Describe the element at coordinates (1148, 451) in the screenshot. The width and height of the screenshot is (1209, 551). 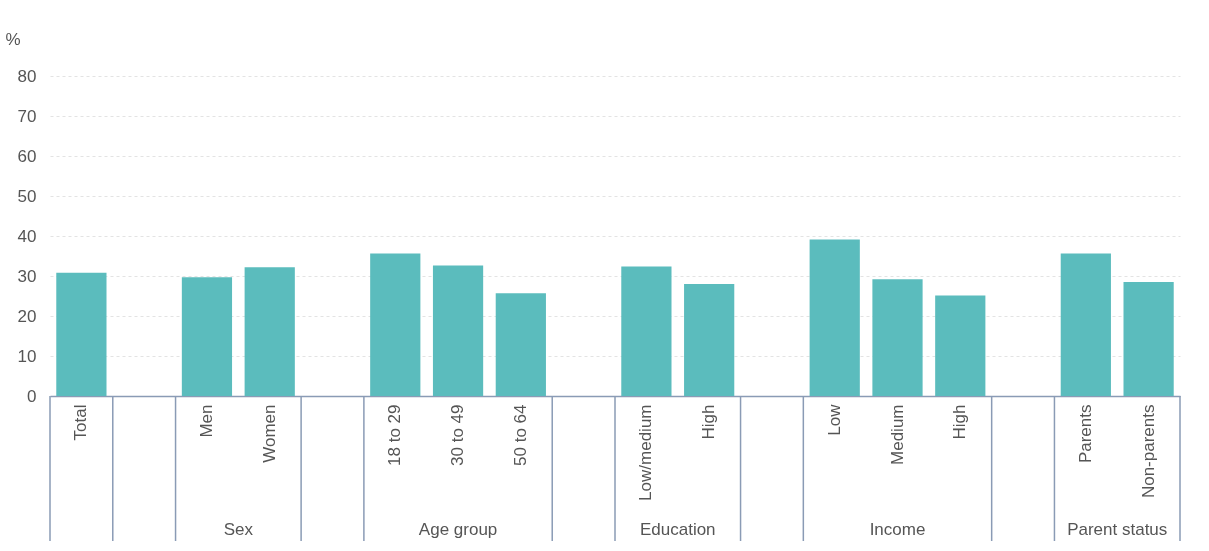
I see `x-tick-label: Non-parents` at that location.